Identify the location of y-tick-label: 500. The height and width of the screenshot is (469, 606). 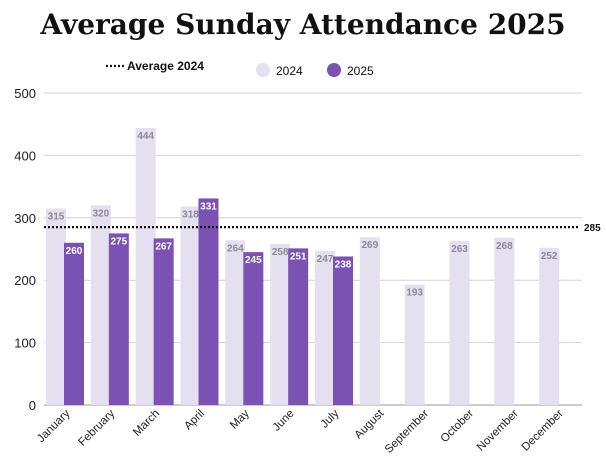
(25, 93).